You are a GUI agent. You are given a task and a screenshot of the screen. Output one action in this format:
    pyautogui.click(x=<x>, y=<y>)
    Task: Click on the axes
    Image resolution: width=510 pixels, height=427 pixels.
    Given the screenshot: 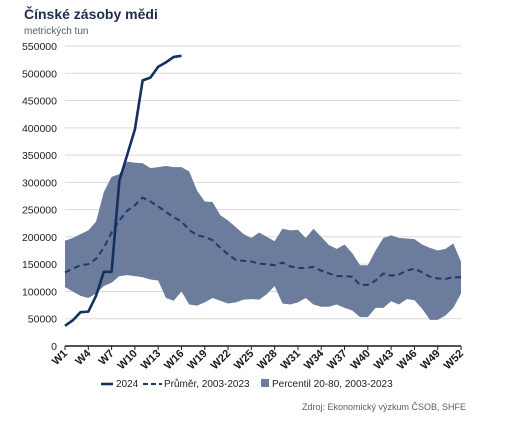 What is the action you would take?
    pyautogui.click(x=263, y=347)
    